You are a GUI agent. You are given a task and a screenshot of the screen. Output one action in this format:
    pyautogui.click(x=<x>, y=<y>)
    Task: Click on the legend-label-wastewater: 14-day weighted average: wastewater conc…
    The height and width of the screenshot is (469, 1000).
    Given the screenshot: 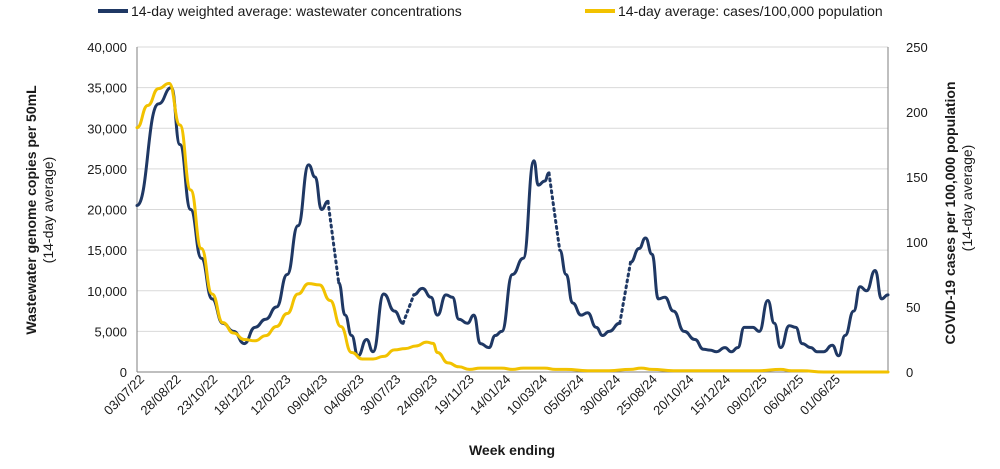 What is the action you would take?
    pyautogui.click(x=296, y=11)
    